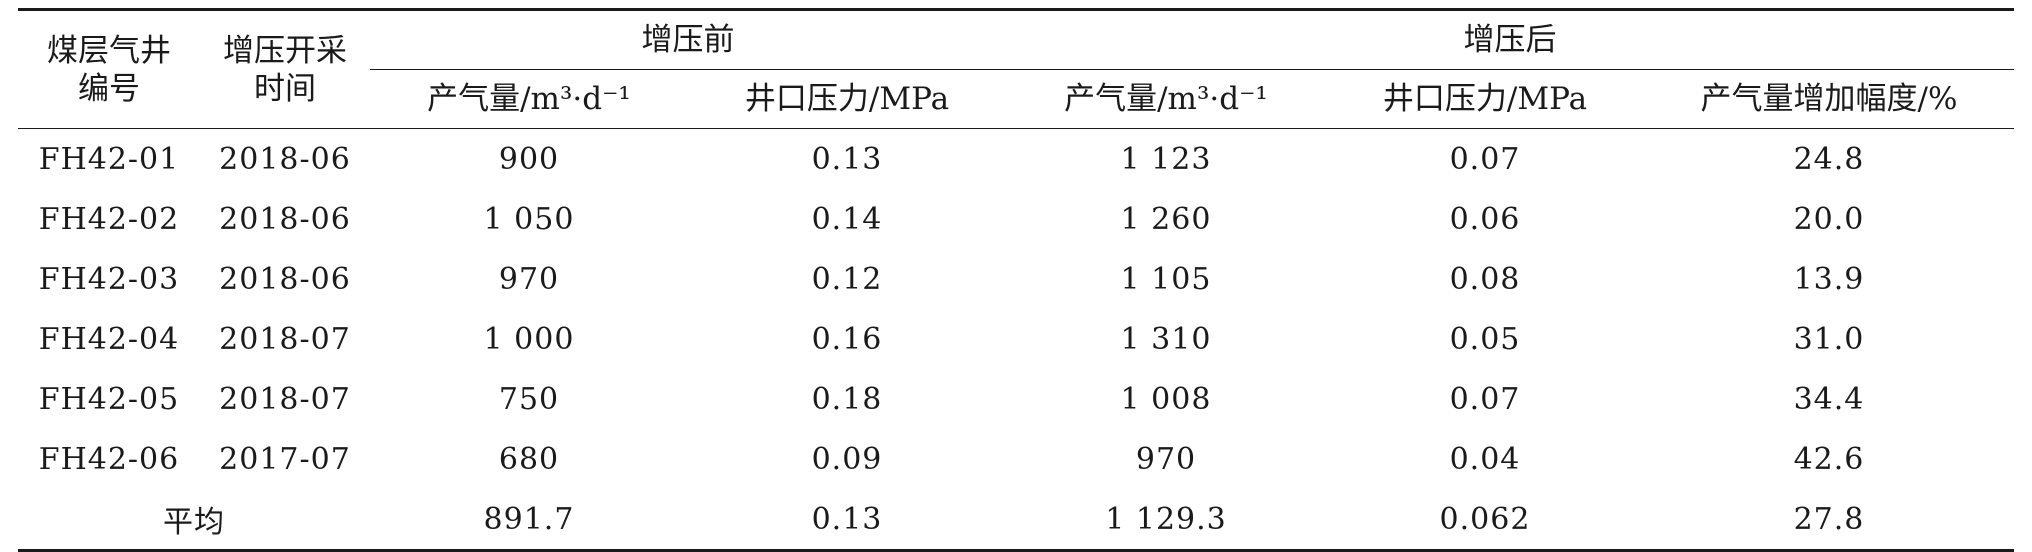 Image resolution: width=2032 pixels, height=552 pixels. Describe the element at coordinates (109, 219) in the screenshot. I see `cell-well: FH42-02` at that location.